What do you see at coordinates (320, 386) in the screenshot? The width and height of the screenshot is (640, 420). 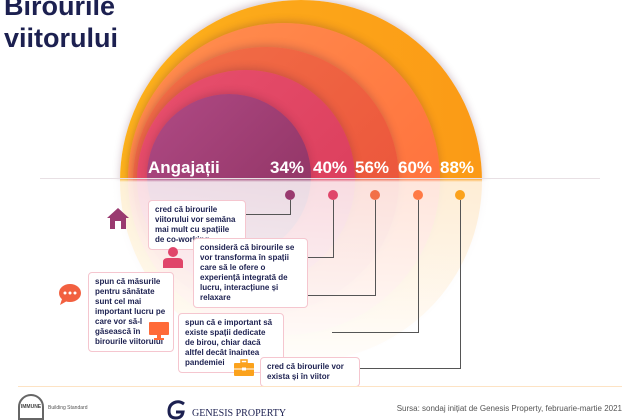 I see `footer-divider` at bounding box center [320, 386].